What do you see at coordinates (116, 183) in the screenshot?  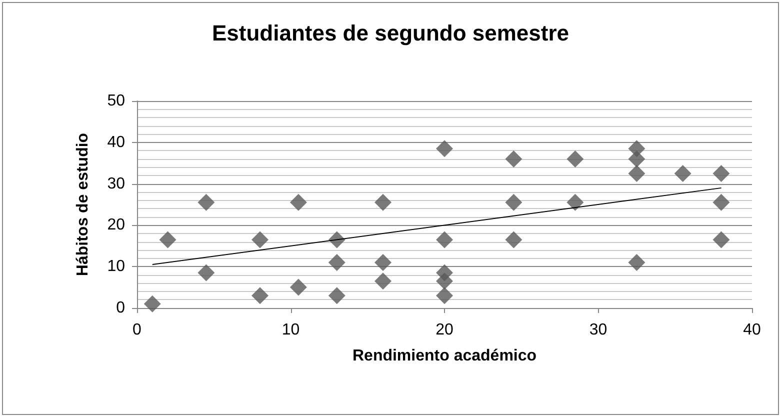 I see `y-tick-label: 30` at bounding box center [116, 183].